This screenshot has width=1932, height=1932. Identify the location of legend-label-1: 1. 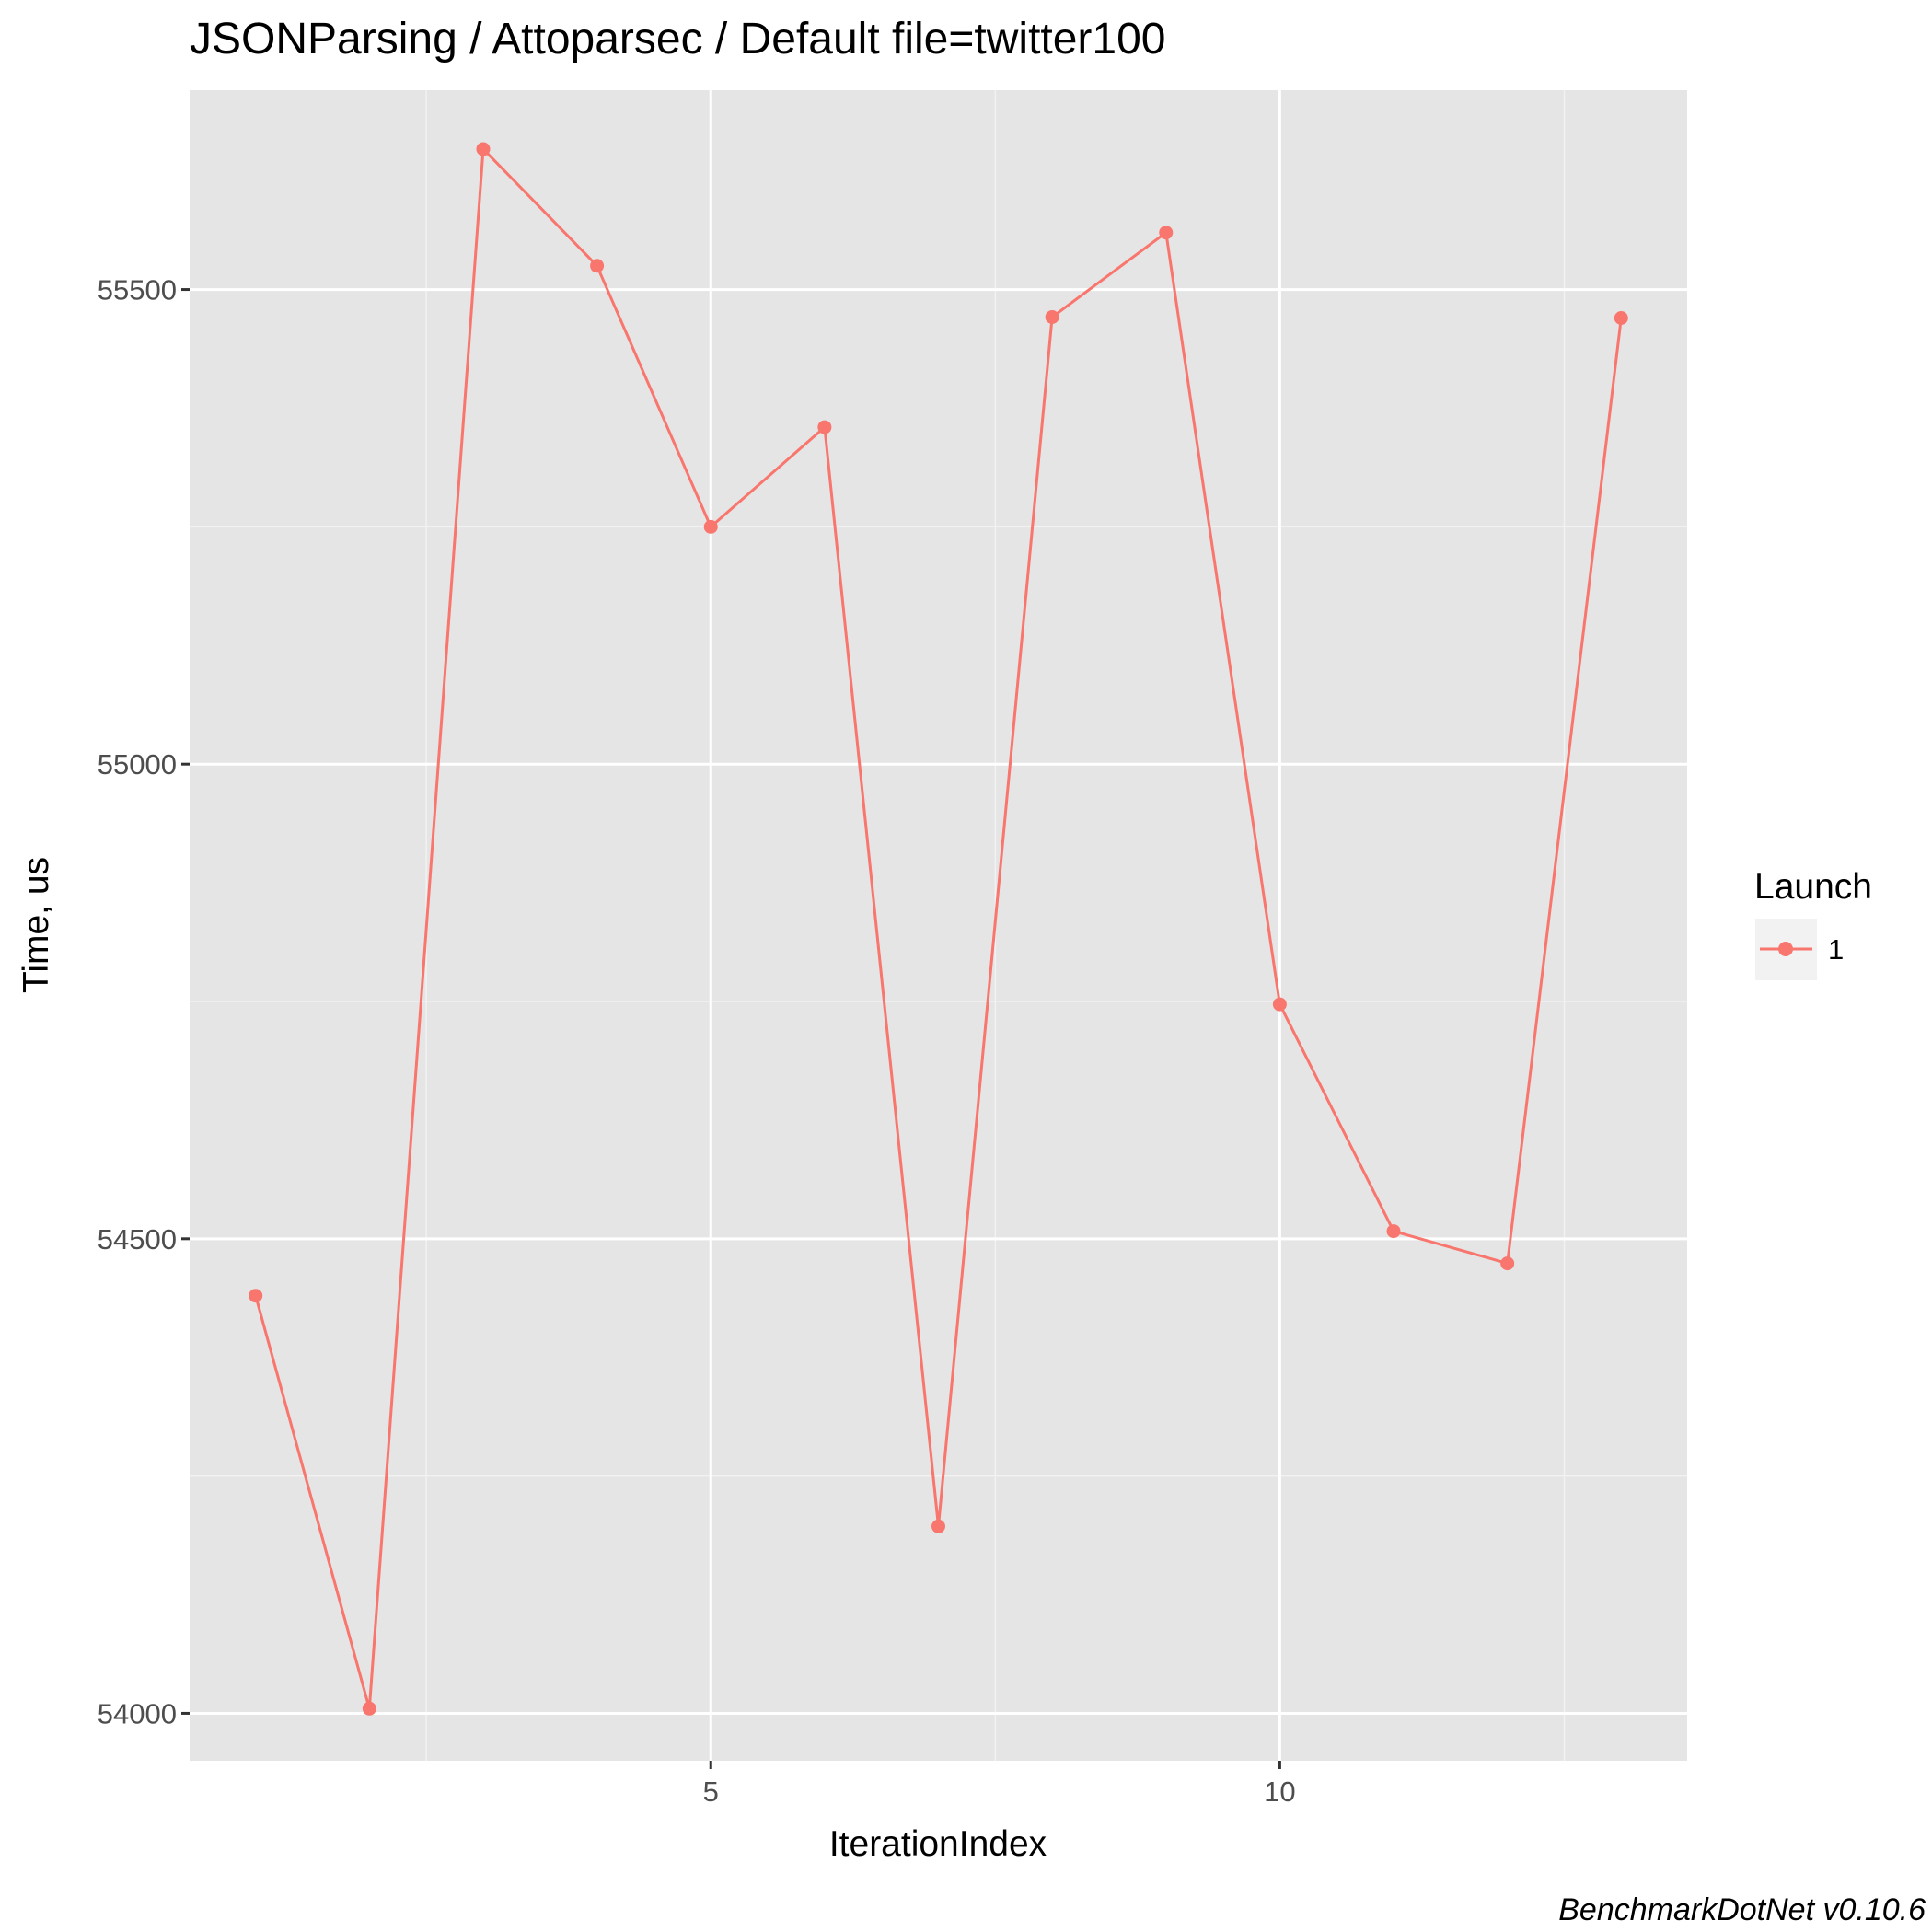
(1836, 950).